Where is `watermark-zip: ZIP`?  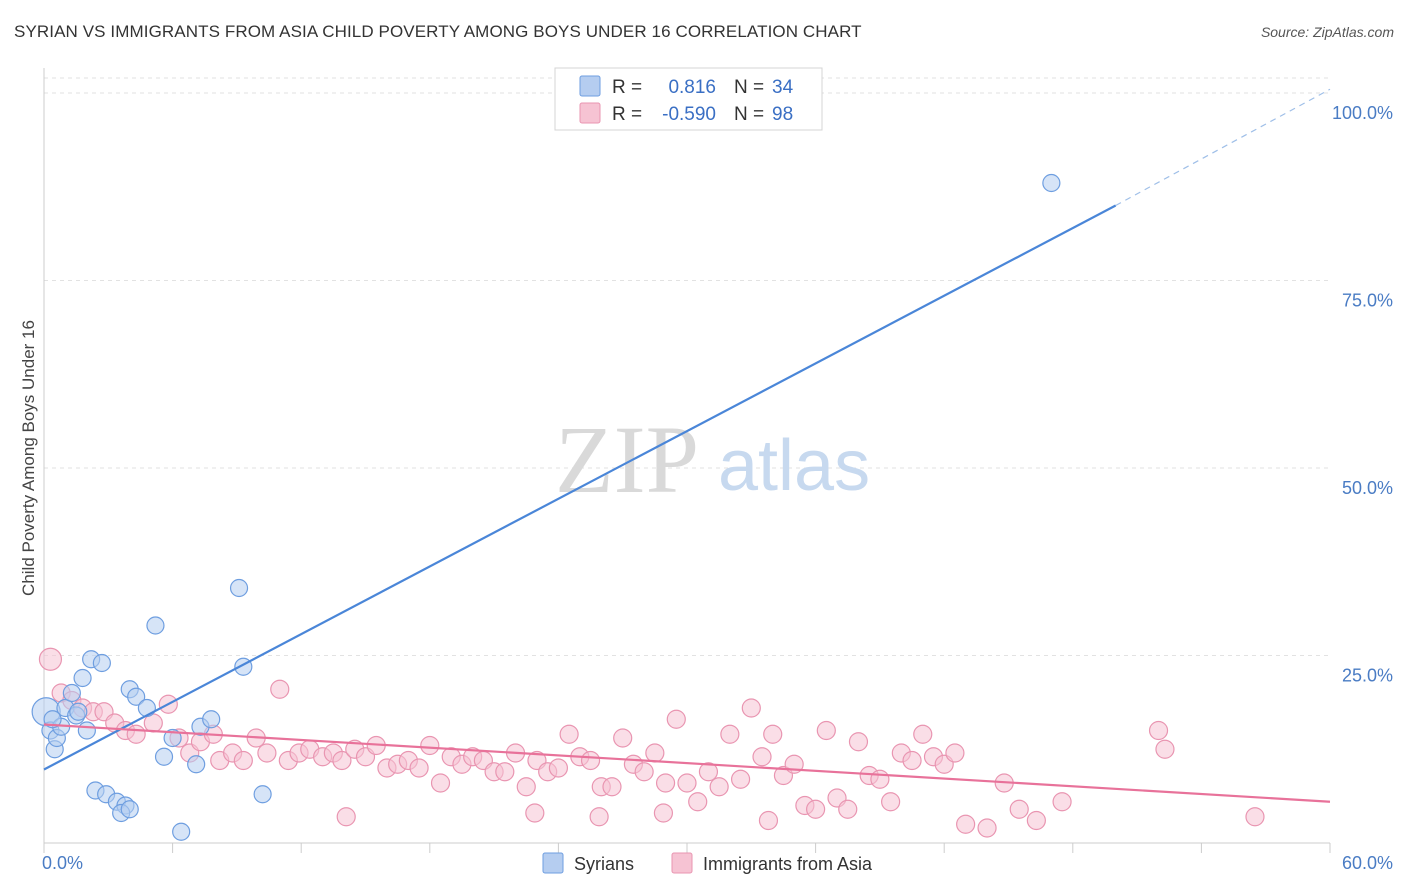 watermark-zip: ZIP is located at coordinates (627, 459).